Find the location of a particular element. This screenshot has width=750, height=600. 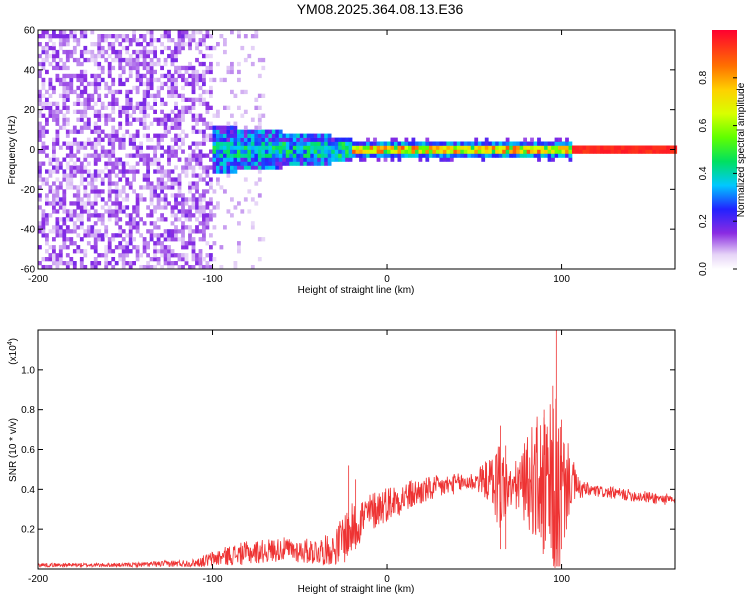

colorbar-tick-label: 0.4 is located at coordinates (703, 173).